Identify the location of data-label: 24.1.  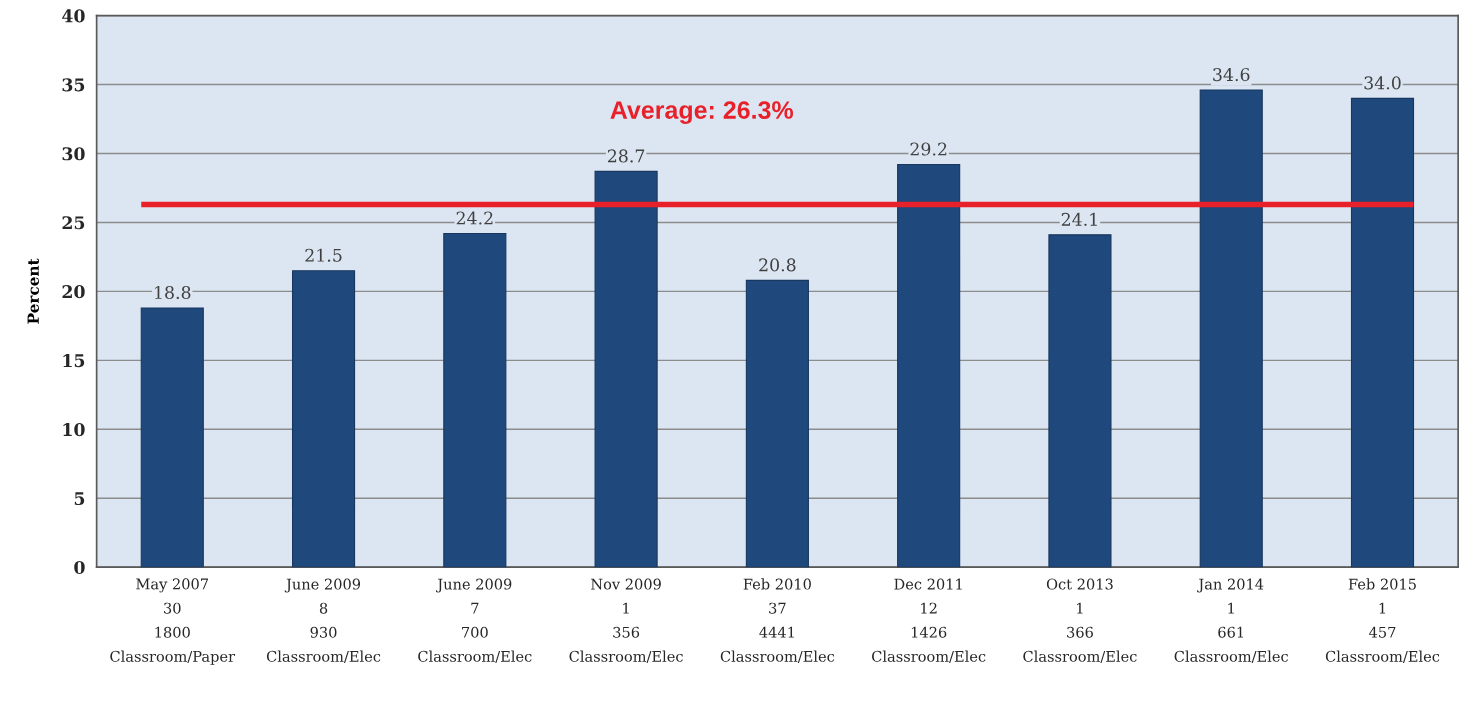
(1079, 219).